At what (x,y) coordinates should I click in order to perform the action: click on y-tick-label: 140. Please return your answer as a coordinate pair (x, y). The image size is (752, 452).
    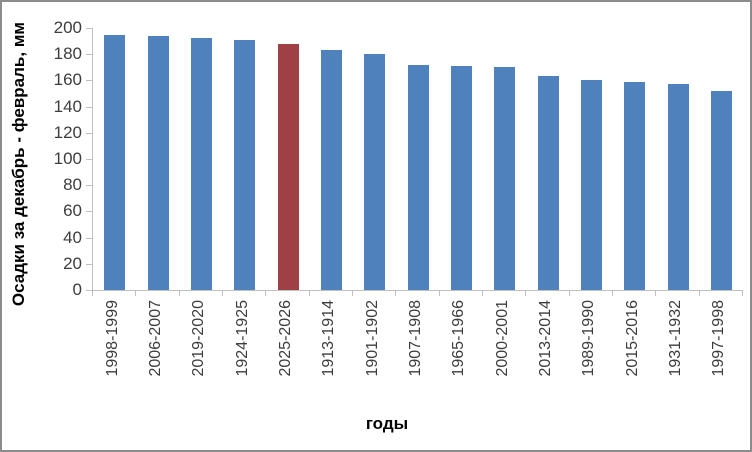
    Looking at the image, I should click on (67, 106).